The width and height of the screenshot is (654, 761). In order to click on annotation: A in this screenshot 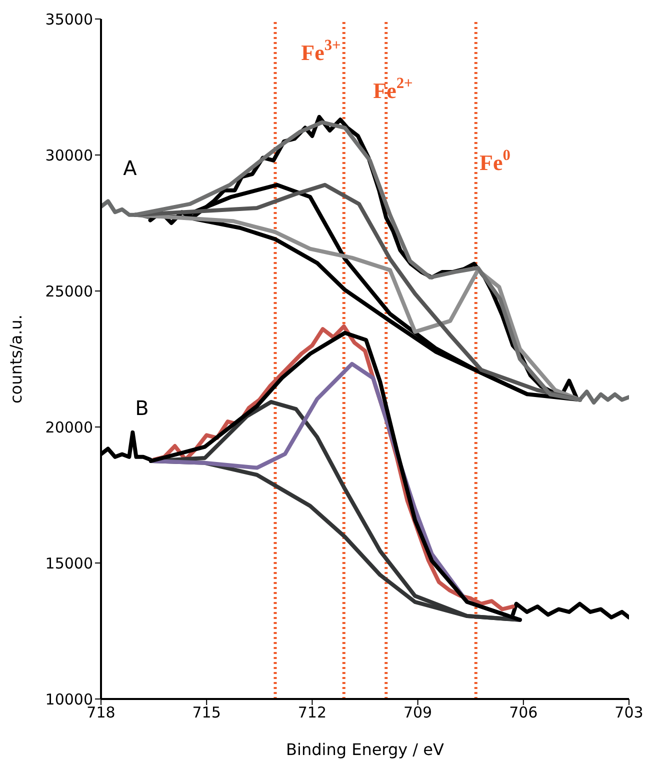, I will do `click(130, 168)`.